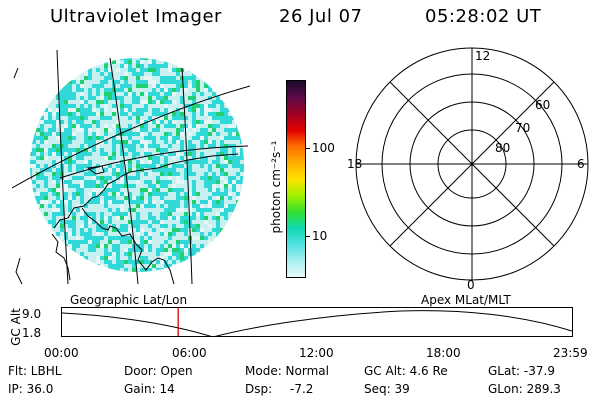  I want to click on timeline-xtick-1200: 12:00, so click(316, 353).